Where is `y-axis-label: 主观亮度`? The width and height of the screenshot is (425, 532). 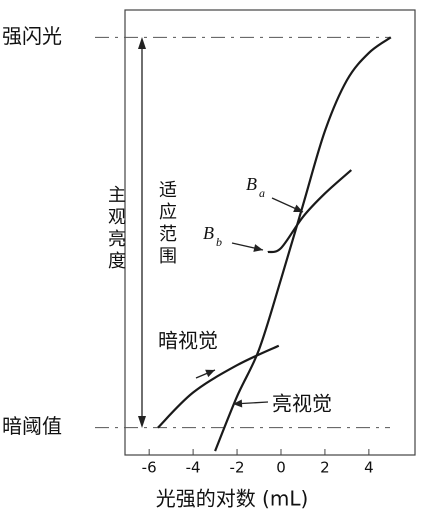 y-axis-label: 主观亮度 is located at coordinates (115, 229).